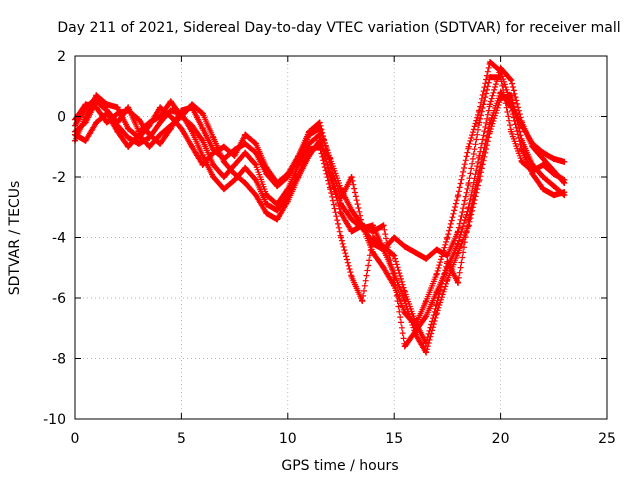 The height and width of the screenshot is (480, 640). Describe the element at coordinates (59, 239) in the screenshot. I see `y-tick-label: -4` at that location.